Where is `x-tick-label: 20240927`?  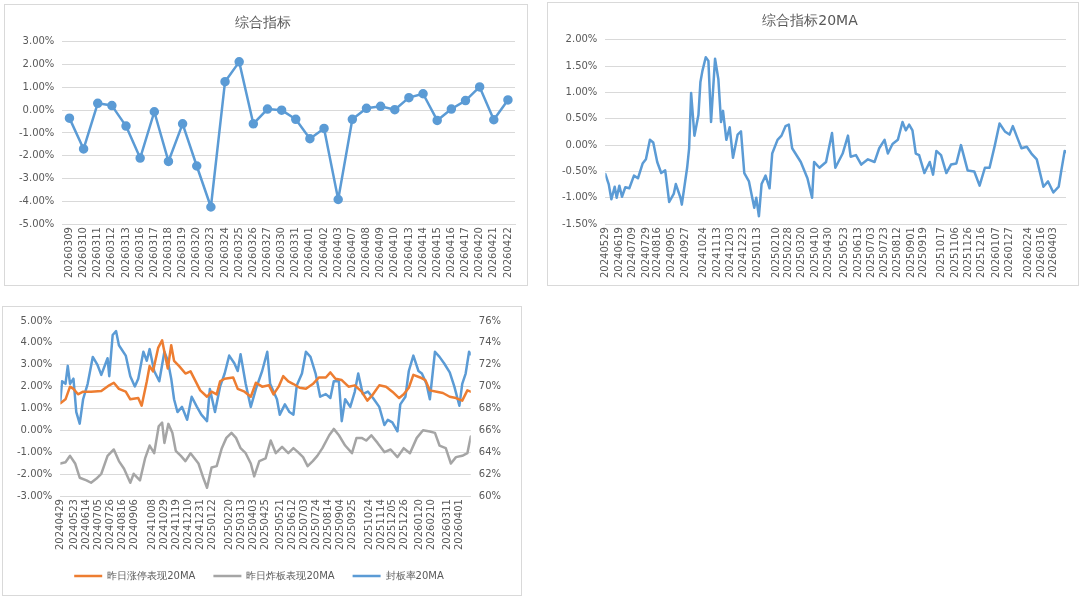 x-tick-label: 20240927 is located at coordinates (685, 253).